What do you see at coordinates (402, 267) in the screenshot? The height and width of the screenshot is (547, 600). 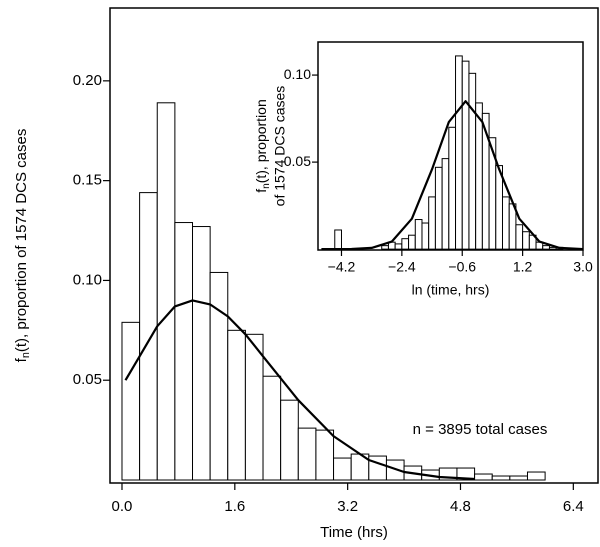 I see `x-tick-label: −2.4` at bounding box center [402, 267].